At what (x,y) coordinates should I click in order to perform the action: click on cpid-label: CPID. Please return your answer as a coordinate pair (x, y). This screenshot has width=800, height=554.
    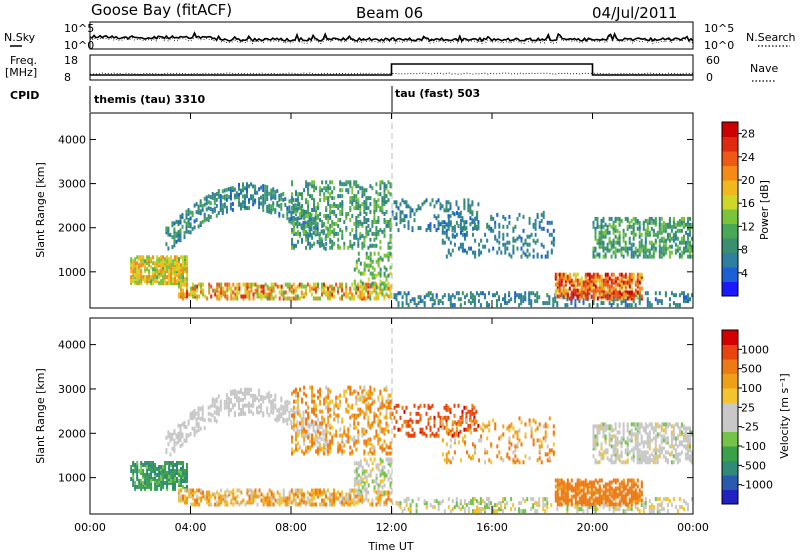
    Looking at the image, I should click on (24, 95).